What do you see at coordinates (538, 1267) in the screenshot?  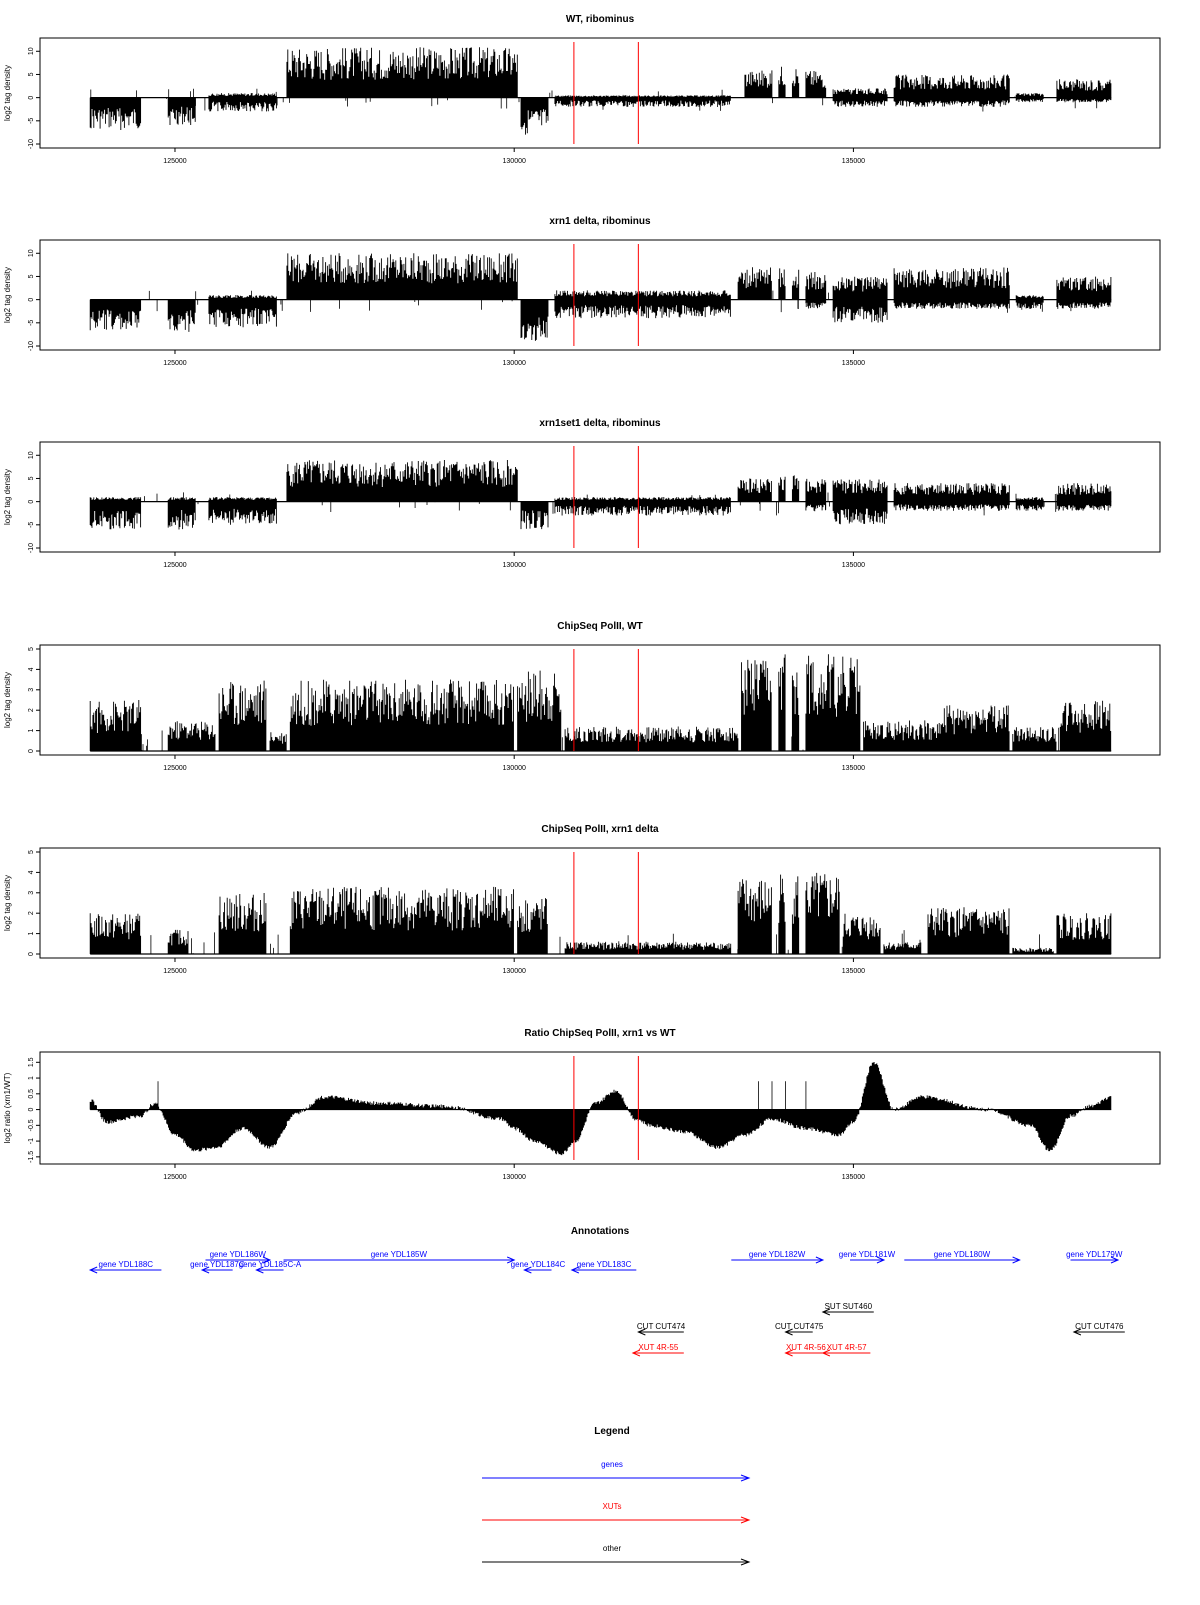 I see `annotation-item: gene YDL184C` at bounding box center [538, 1267].